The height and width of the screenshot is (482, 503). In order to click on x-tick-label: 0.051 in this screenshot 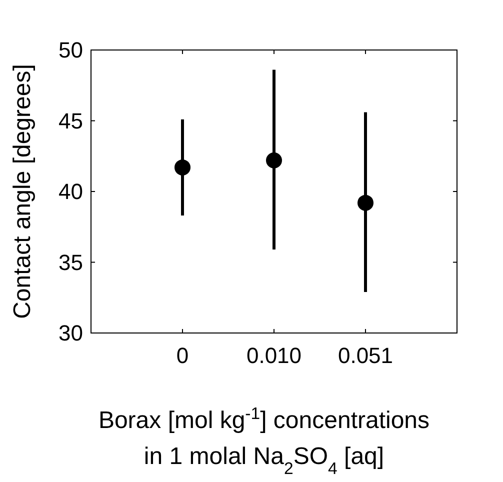, I will do `click(366, 355)`.